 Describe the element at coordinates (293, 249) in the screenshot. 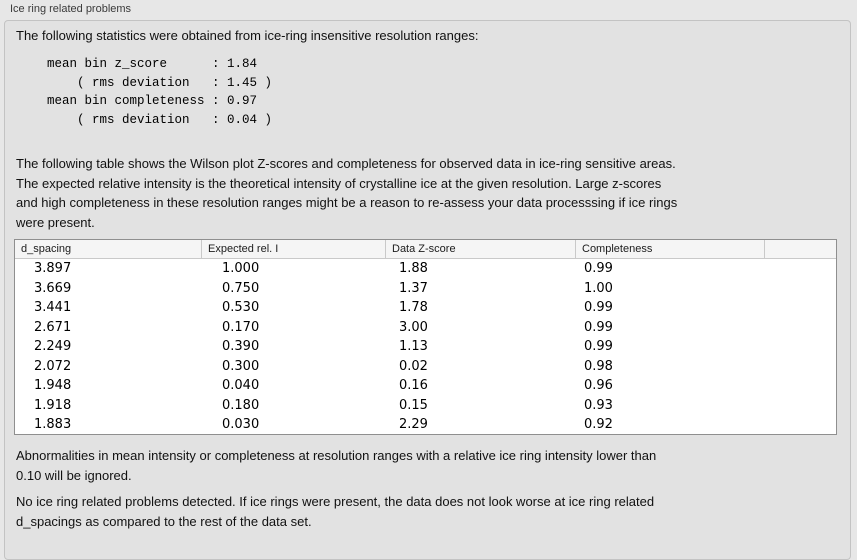

I see `column-header-expected-rel-i: Expected rel. I` at that location.